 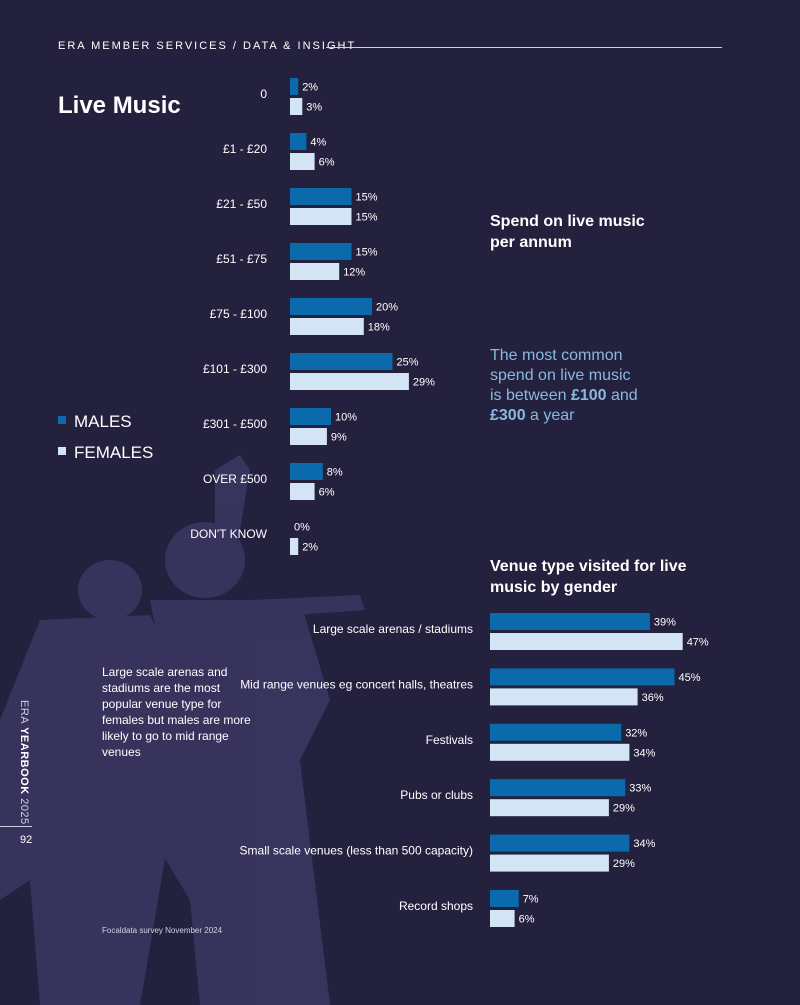 I want to click on yearbook-sidebar: ERA YEARBOOK 2025, so click(x=24, y=762).